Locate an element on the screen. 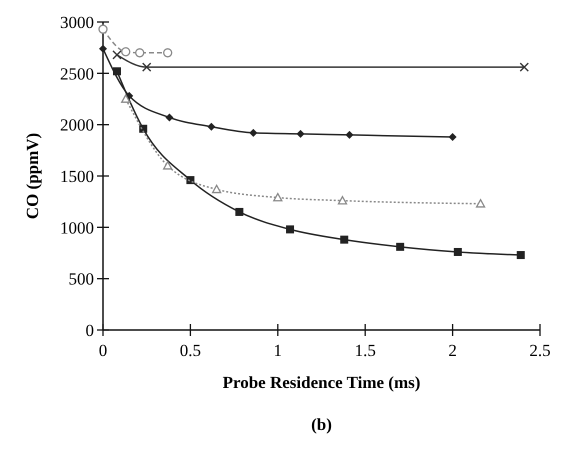 This screenshot has height=454, width=580. y-tick-label: 1000 is located at coordinates (77, 228).